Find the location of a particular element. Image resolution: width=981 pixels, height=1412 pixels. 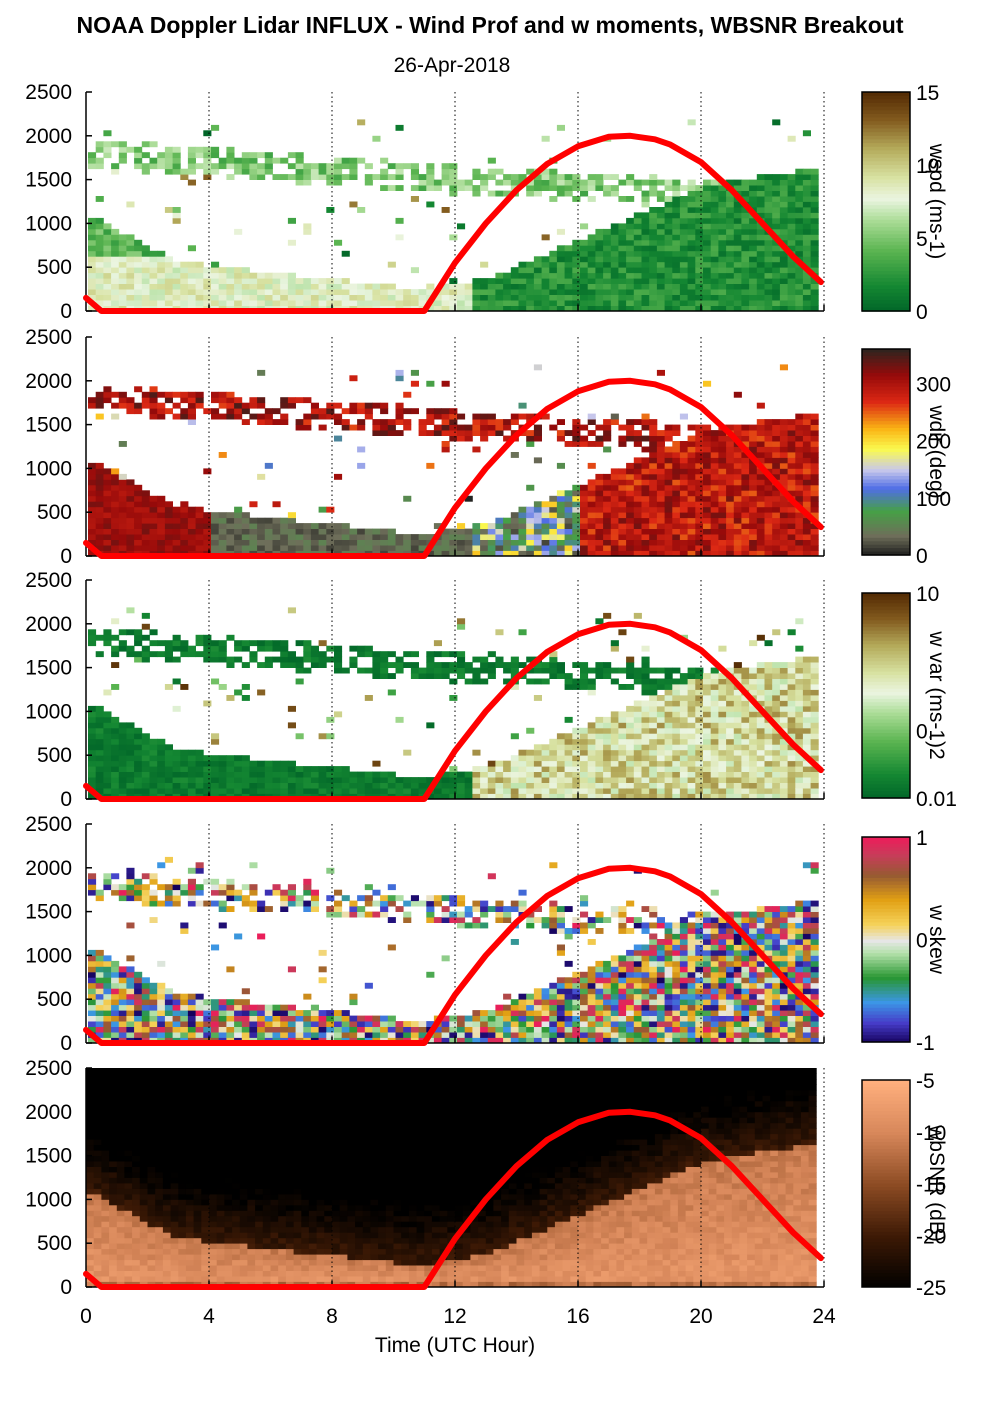

colorbar-step is located at coordinates (886, 280).